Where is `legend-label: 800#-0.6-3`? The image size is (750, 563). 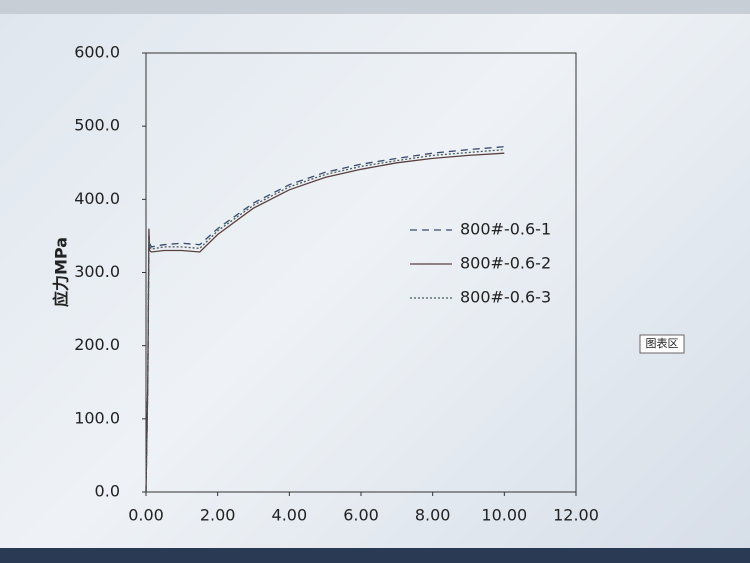 legend-label: 800#-0.6-3 is located at coordinates (505, 297).